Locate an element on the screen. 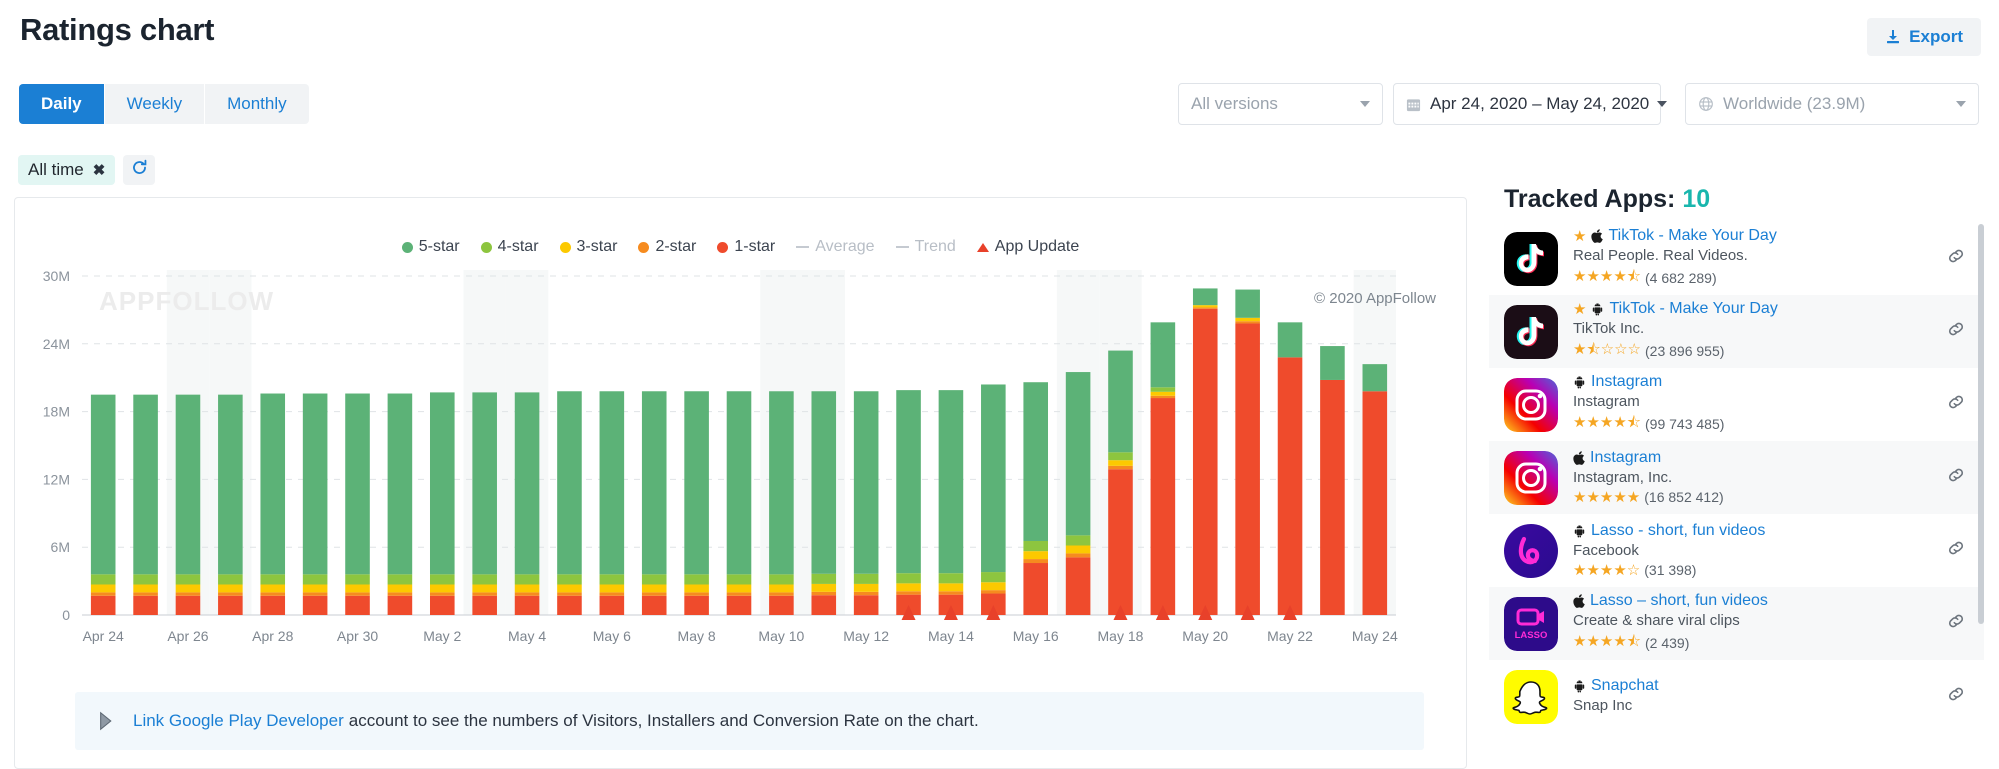 This screenshot has width=1999, height=769. app-list-item: Snapchat Snap Inc is located at coordinates (1708, 696).